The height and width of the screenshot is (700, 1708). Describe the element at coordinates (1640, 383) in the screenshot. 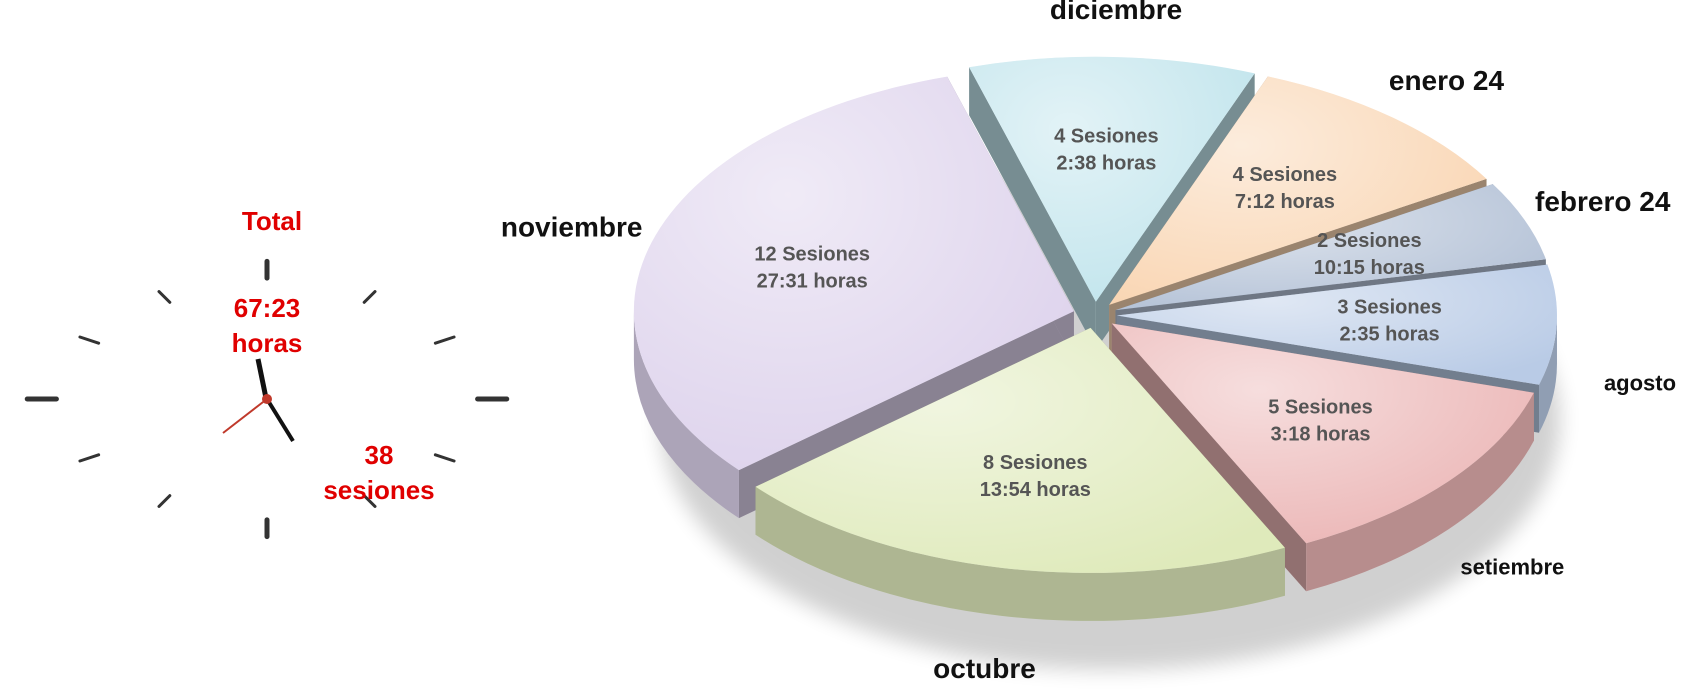

I see `month-label: agosto` at that location.